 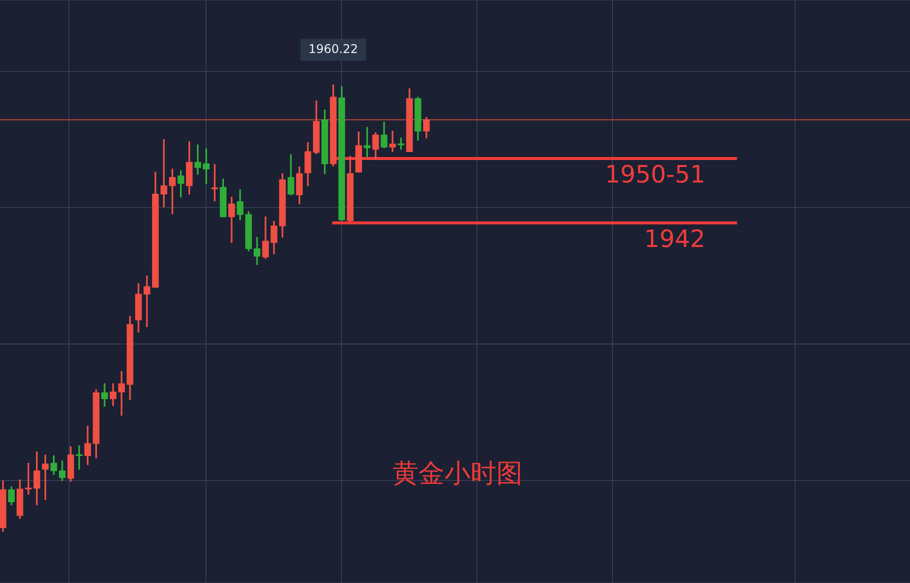 I want to click on text: 黄金小时图, so click(x=457, y=473).